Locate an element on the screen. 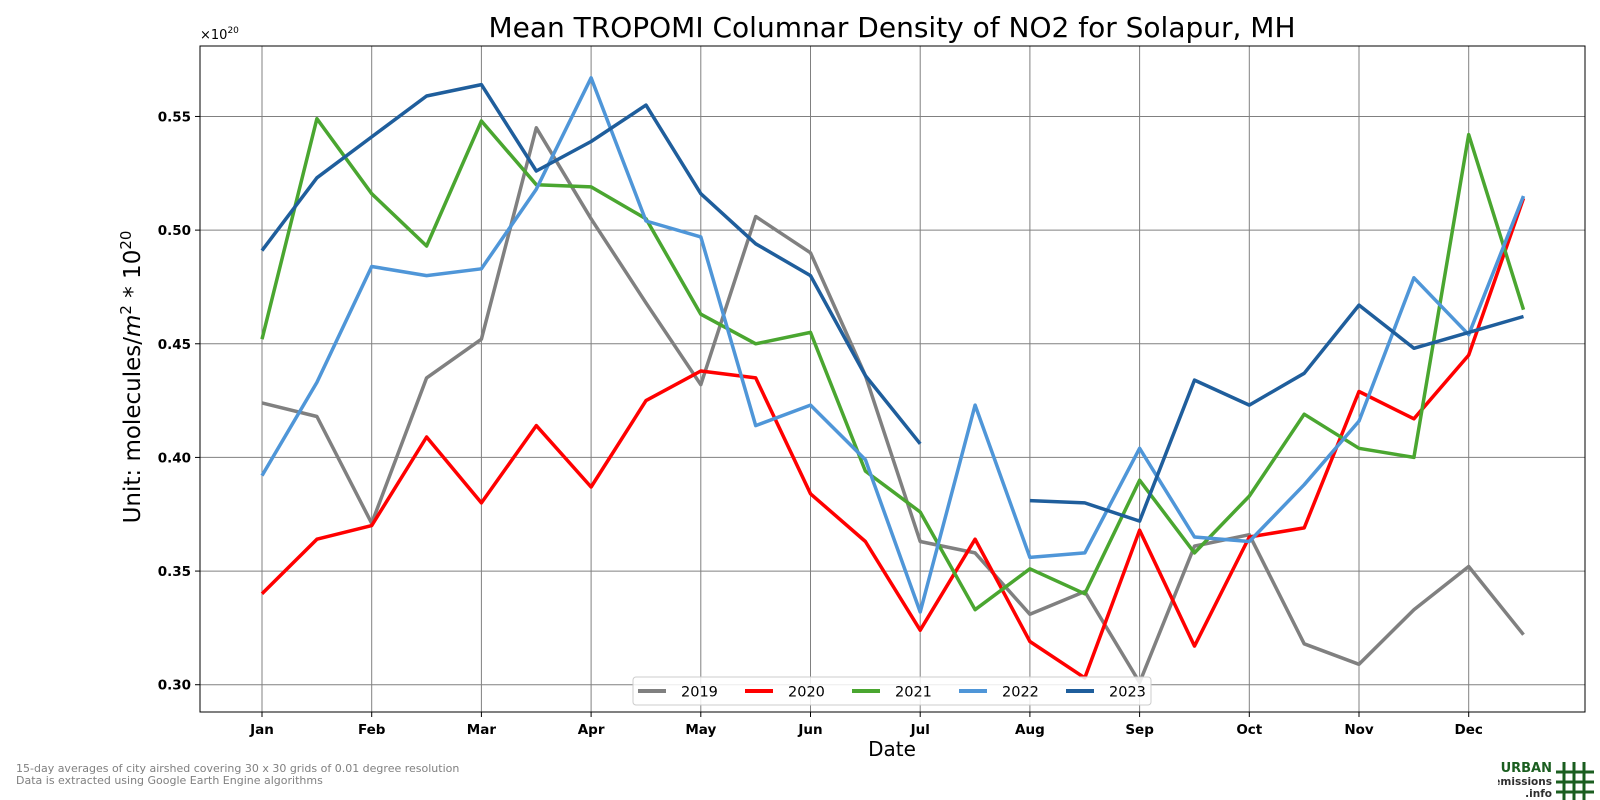 The height and width of the screenshot is (800, 1600). logo-text-urban: URBAN is located at coordinates (1526, 768).